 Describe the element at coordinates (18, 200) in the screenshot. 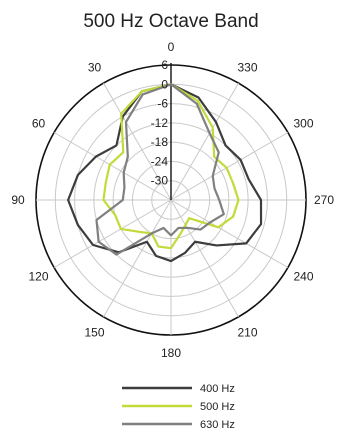

I see `angle-tick-label: 90` at that location.